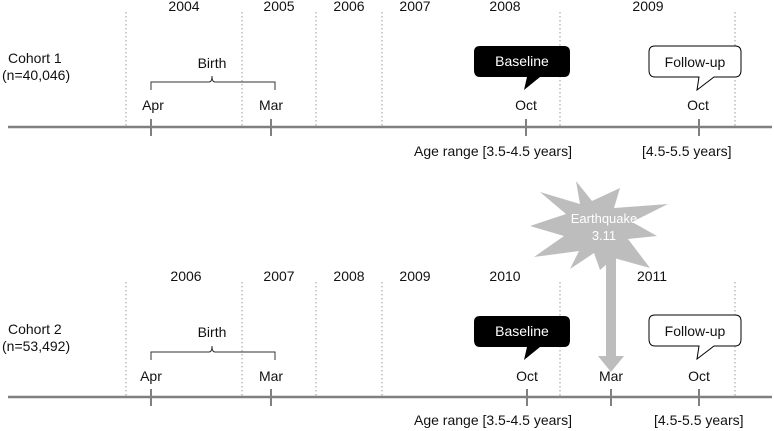  Describe the element at coordinates (271, 105) in the screenshot. I see `cohort1-birth-end: Mar` at that location.